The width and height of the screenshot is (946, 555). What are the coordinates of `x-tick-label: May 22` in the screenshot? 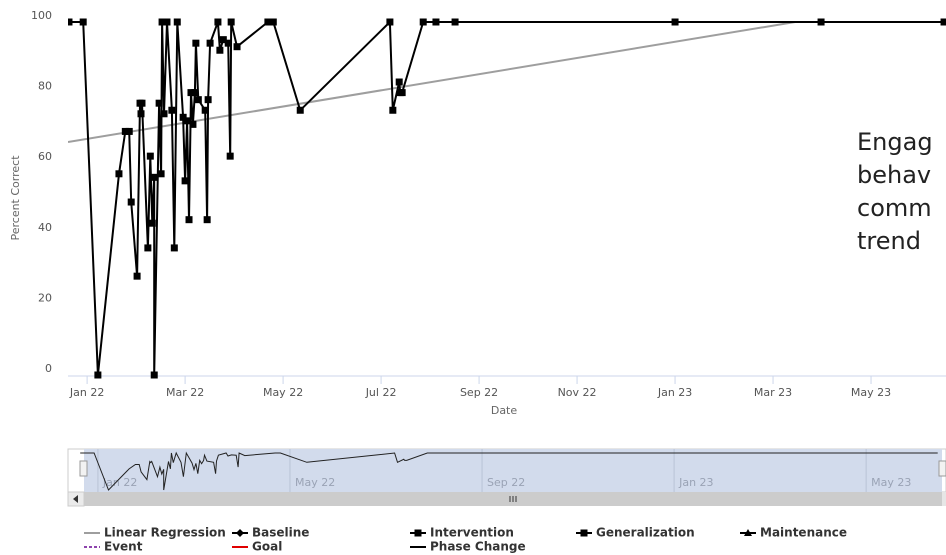 It's located at (283, 392).